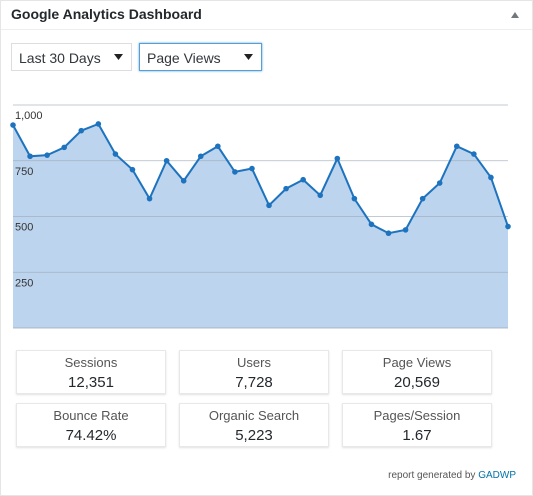  Describe the element at coordinates (254, 362) in the screenshot. I see `stat-label: Users` at that location.